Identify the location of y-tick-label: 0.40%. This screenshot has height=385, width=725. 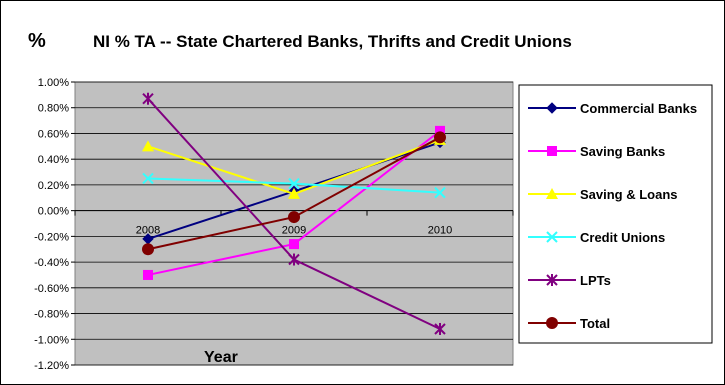
(53, 160).